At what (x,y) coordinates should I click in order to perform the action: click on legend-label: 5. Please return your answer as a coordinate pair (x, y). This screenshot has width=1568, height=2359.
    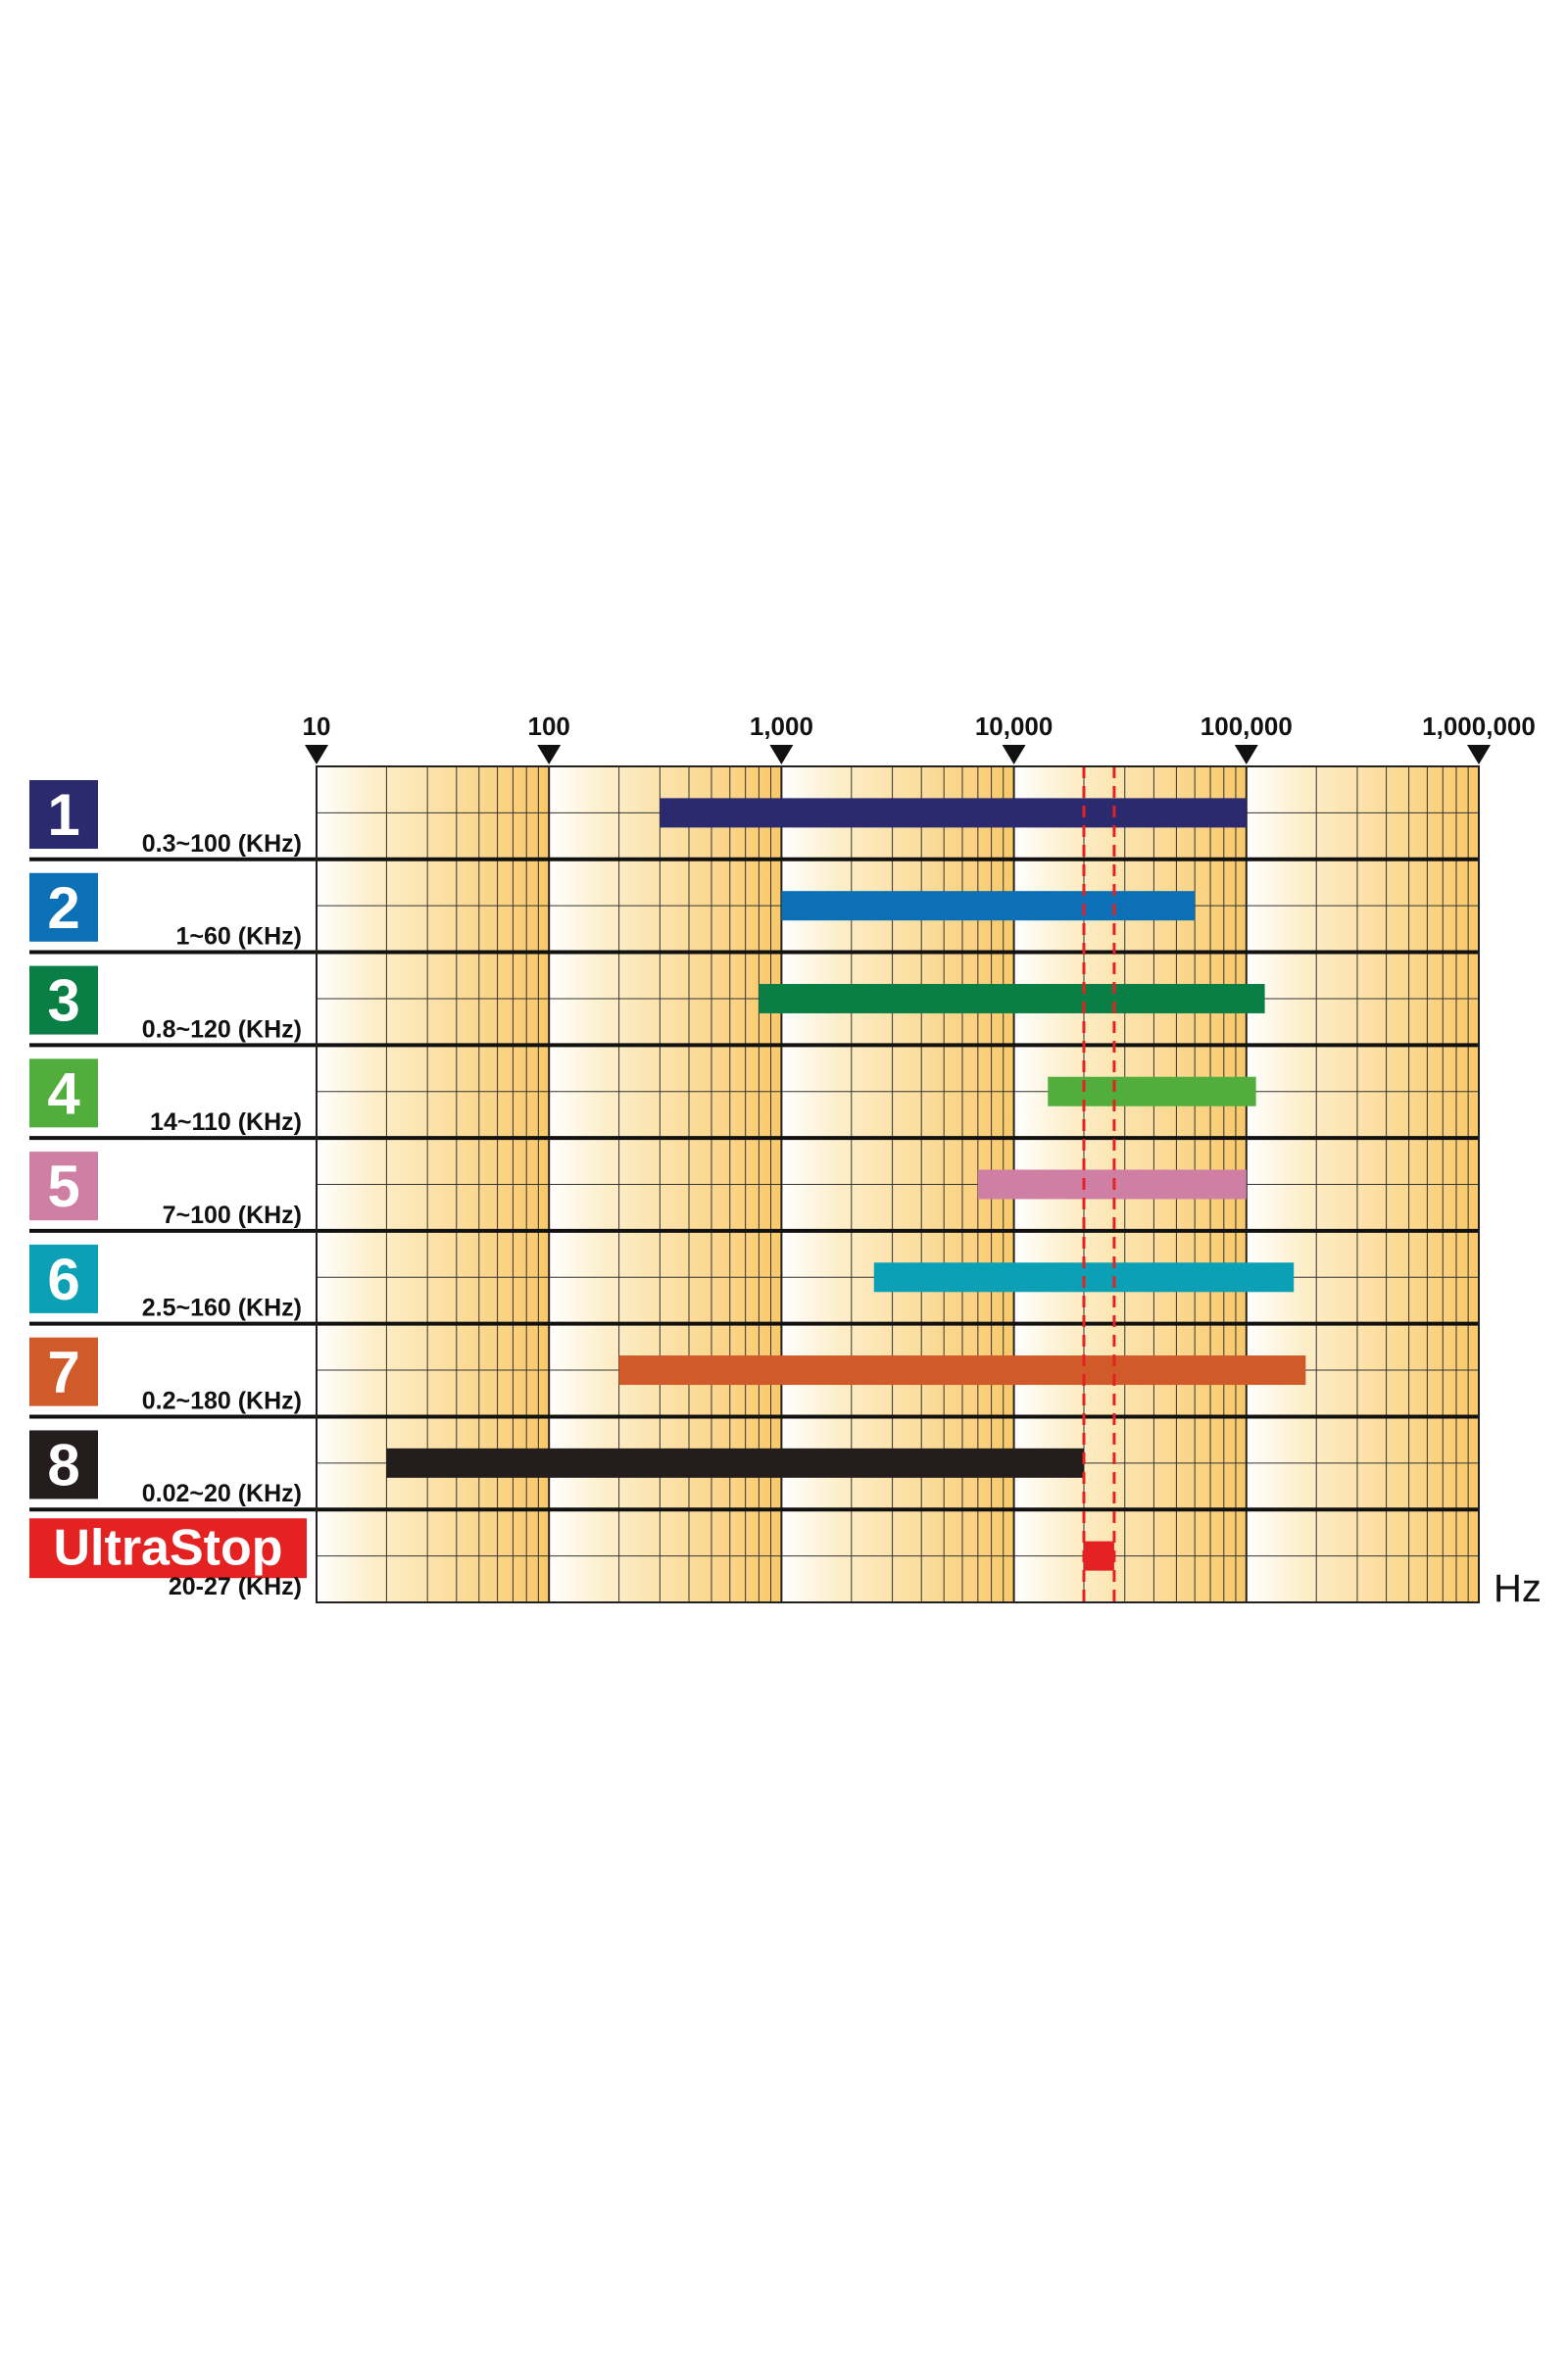
    Looking at the image, I should click on (63, 1186).